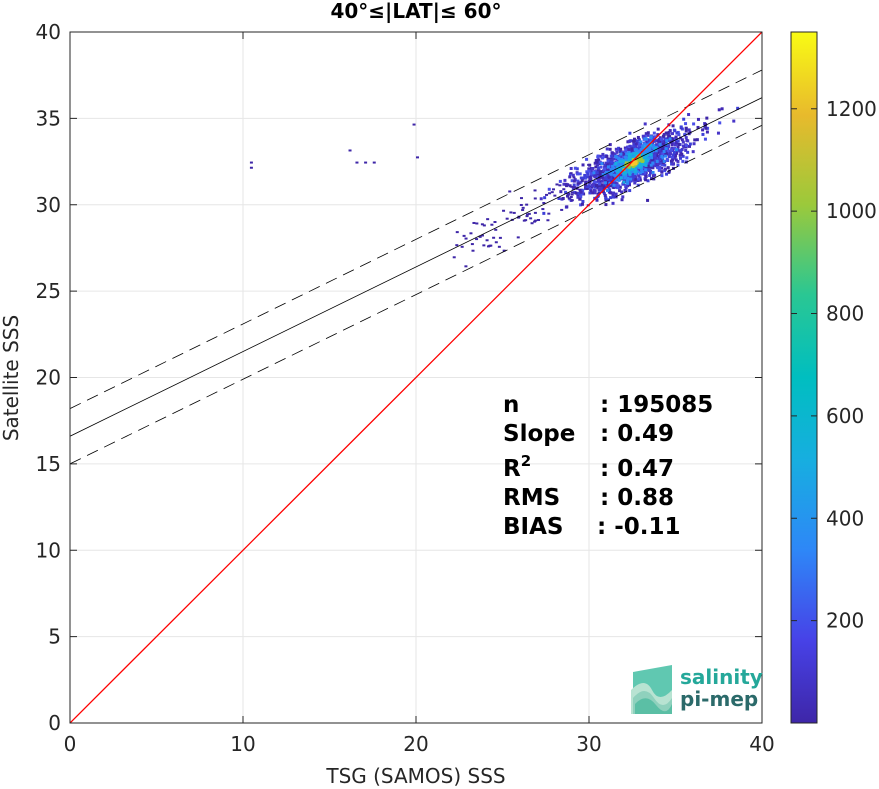  What do you see at coordinates (242, 744) in the screenshot?
I see `x-tick-label: 10` at bounding box center [242, 744].